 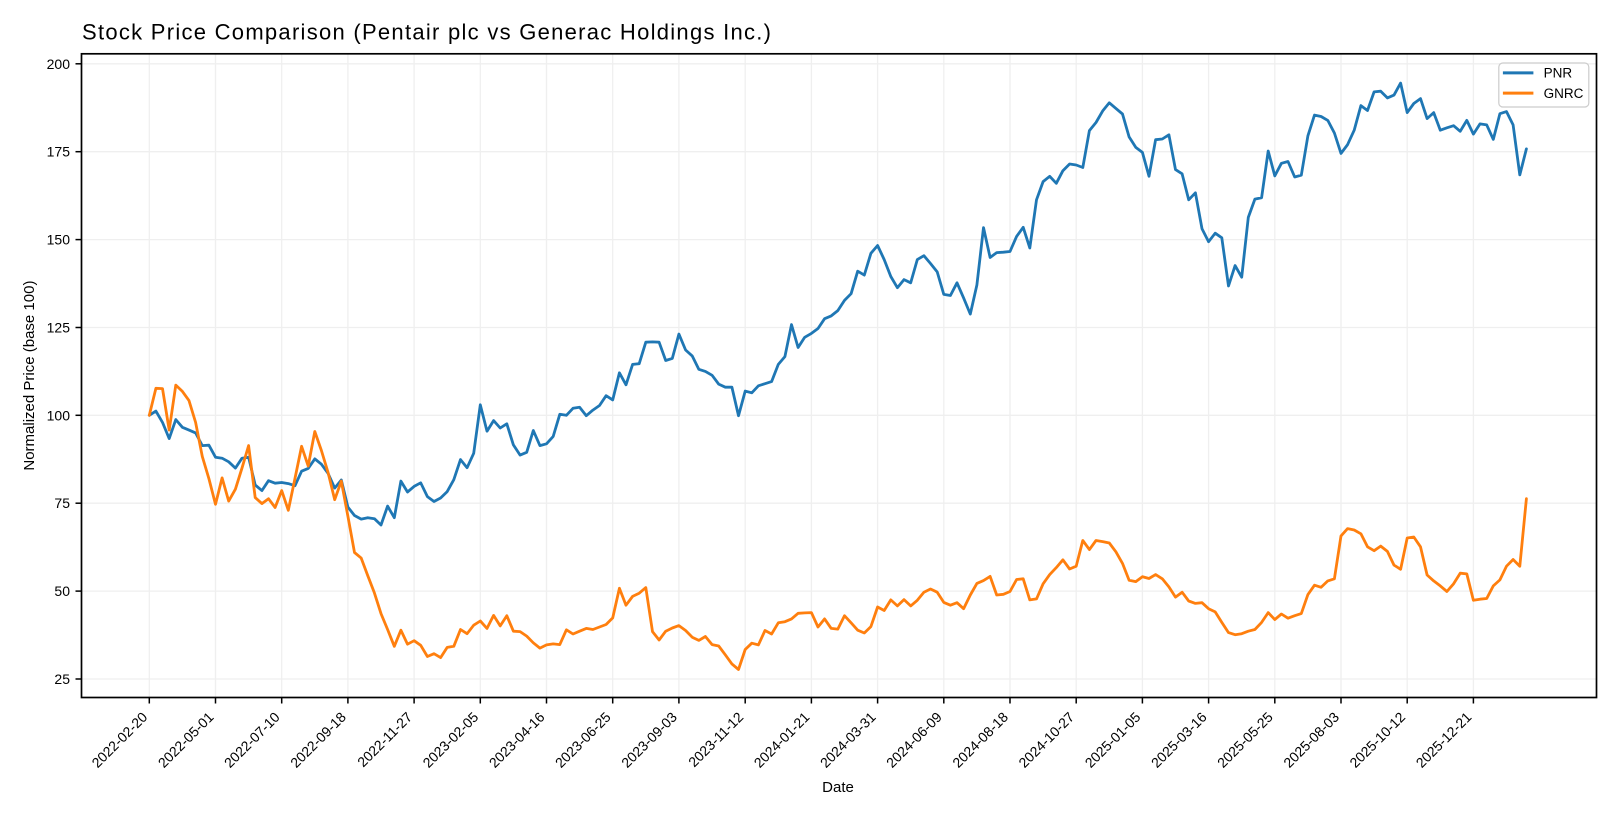 What do you see at coordinates (59, 64) in the screenshot?
I see `svg-text: 200` at bounding box center [59, 64].